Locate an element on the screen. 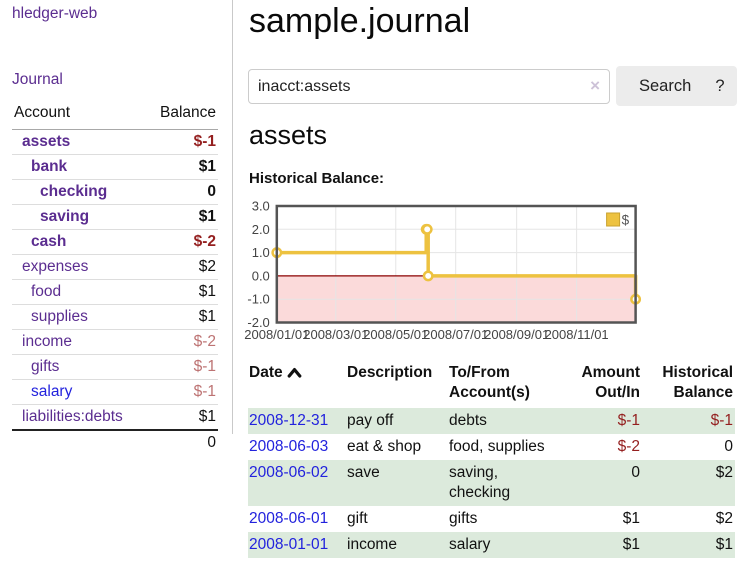 The width and height of the screenshot is (742, 582). sidebar-item-journal: Journal is located at coordinates (37, 79).